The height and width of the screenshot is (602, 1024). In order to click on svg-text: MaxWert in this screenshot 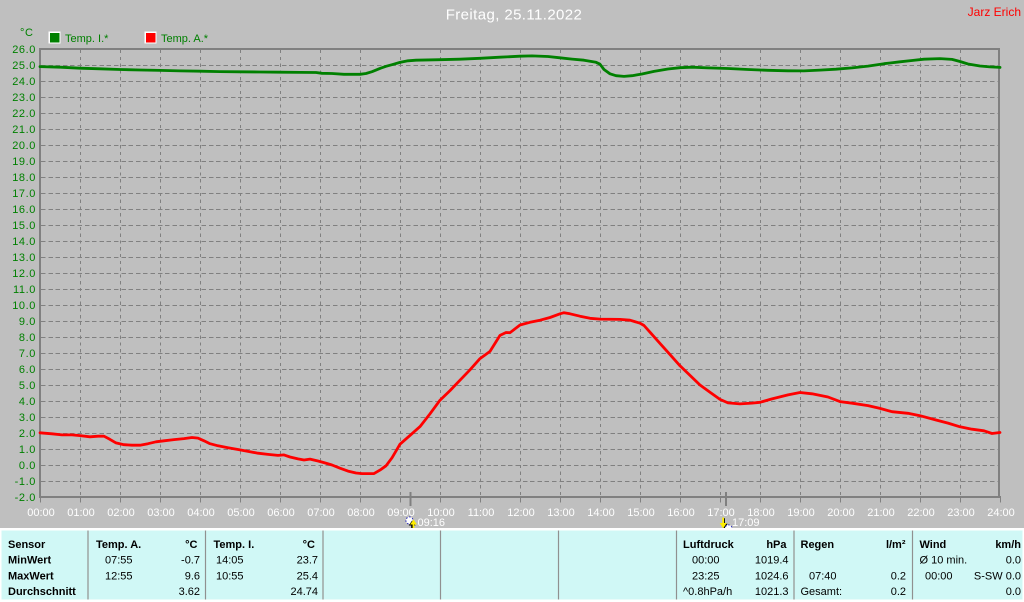, I will do `click(31, 577)`.